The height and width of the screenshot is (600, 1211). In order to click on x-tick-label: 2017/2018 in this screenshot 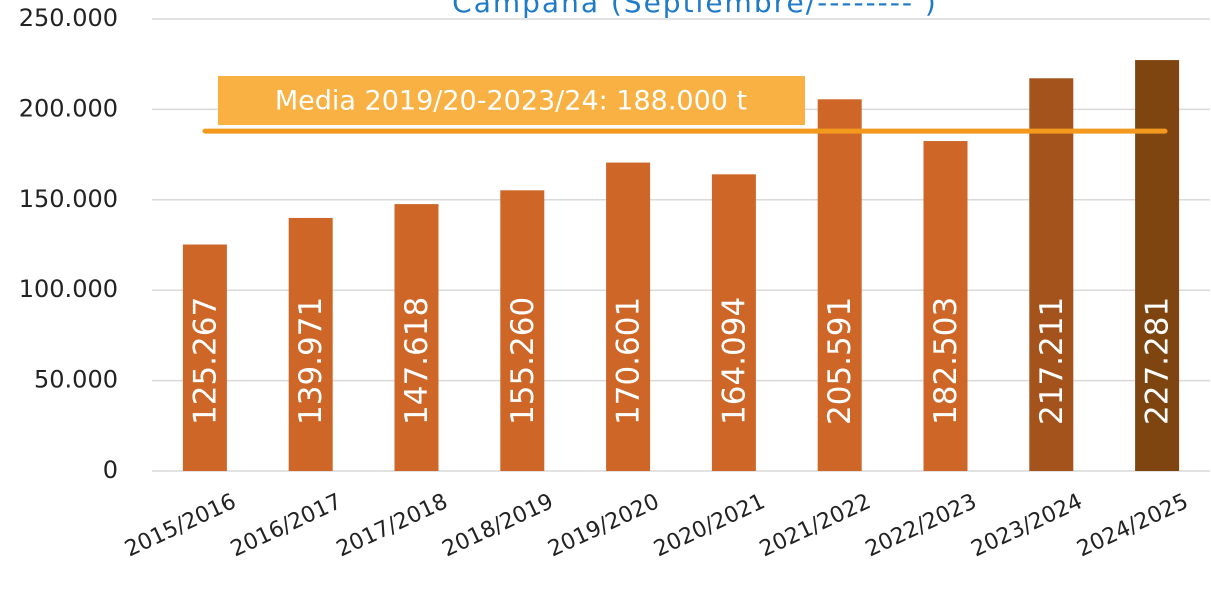, I will do `click(392, 525)`.